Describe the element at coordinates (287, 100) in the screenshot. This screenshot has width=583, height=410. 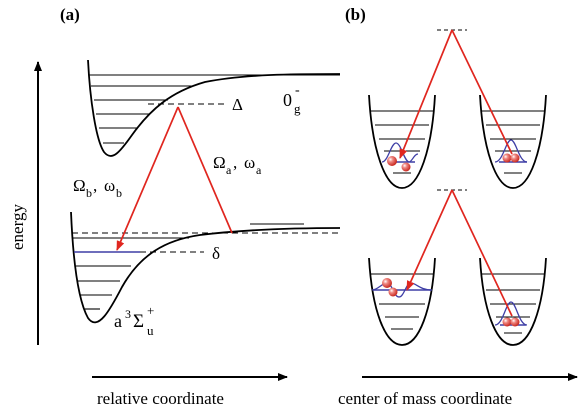
I see `svg-text: 0` at that location.